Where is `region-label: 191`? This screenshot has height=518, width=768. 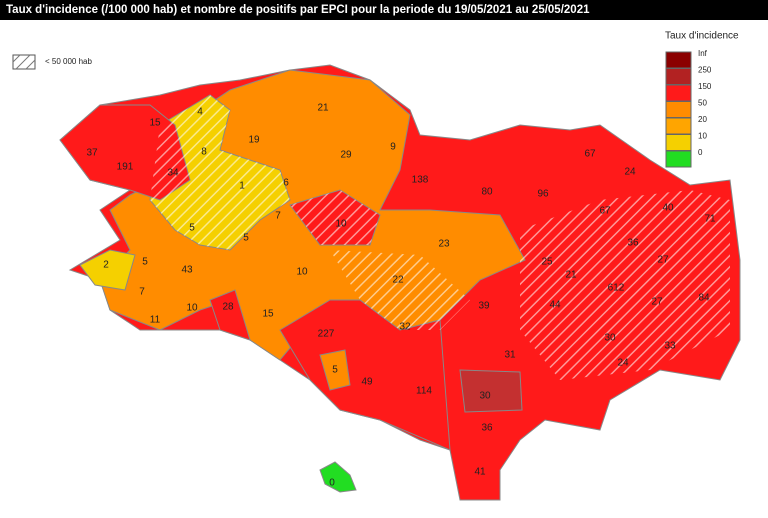
region-label: 191 is located at coordinates (125, 167).